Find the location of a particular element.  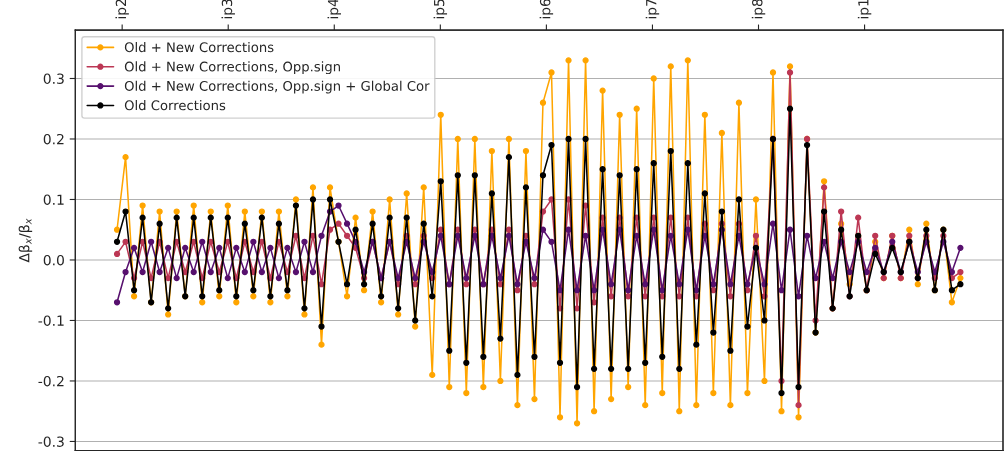

text: ip1 is located at coordinates (864, 9).